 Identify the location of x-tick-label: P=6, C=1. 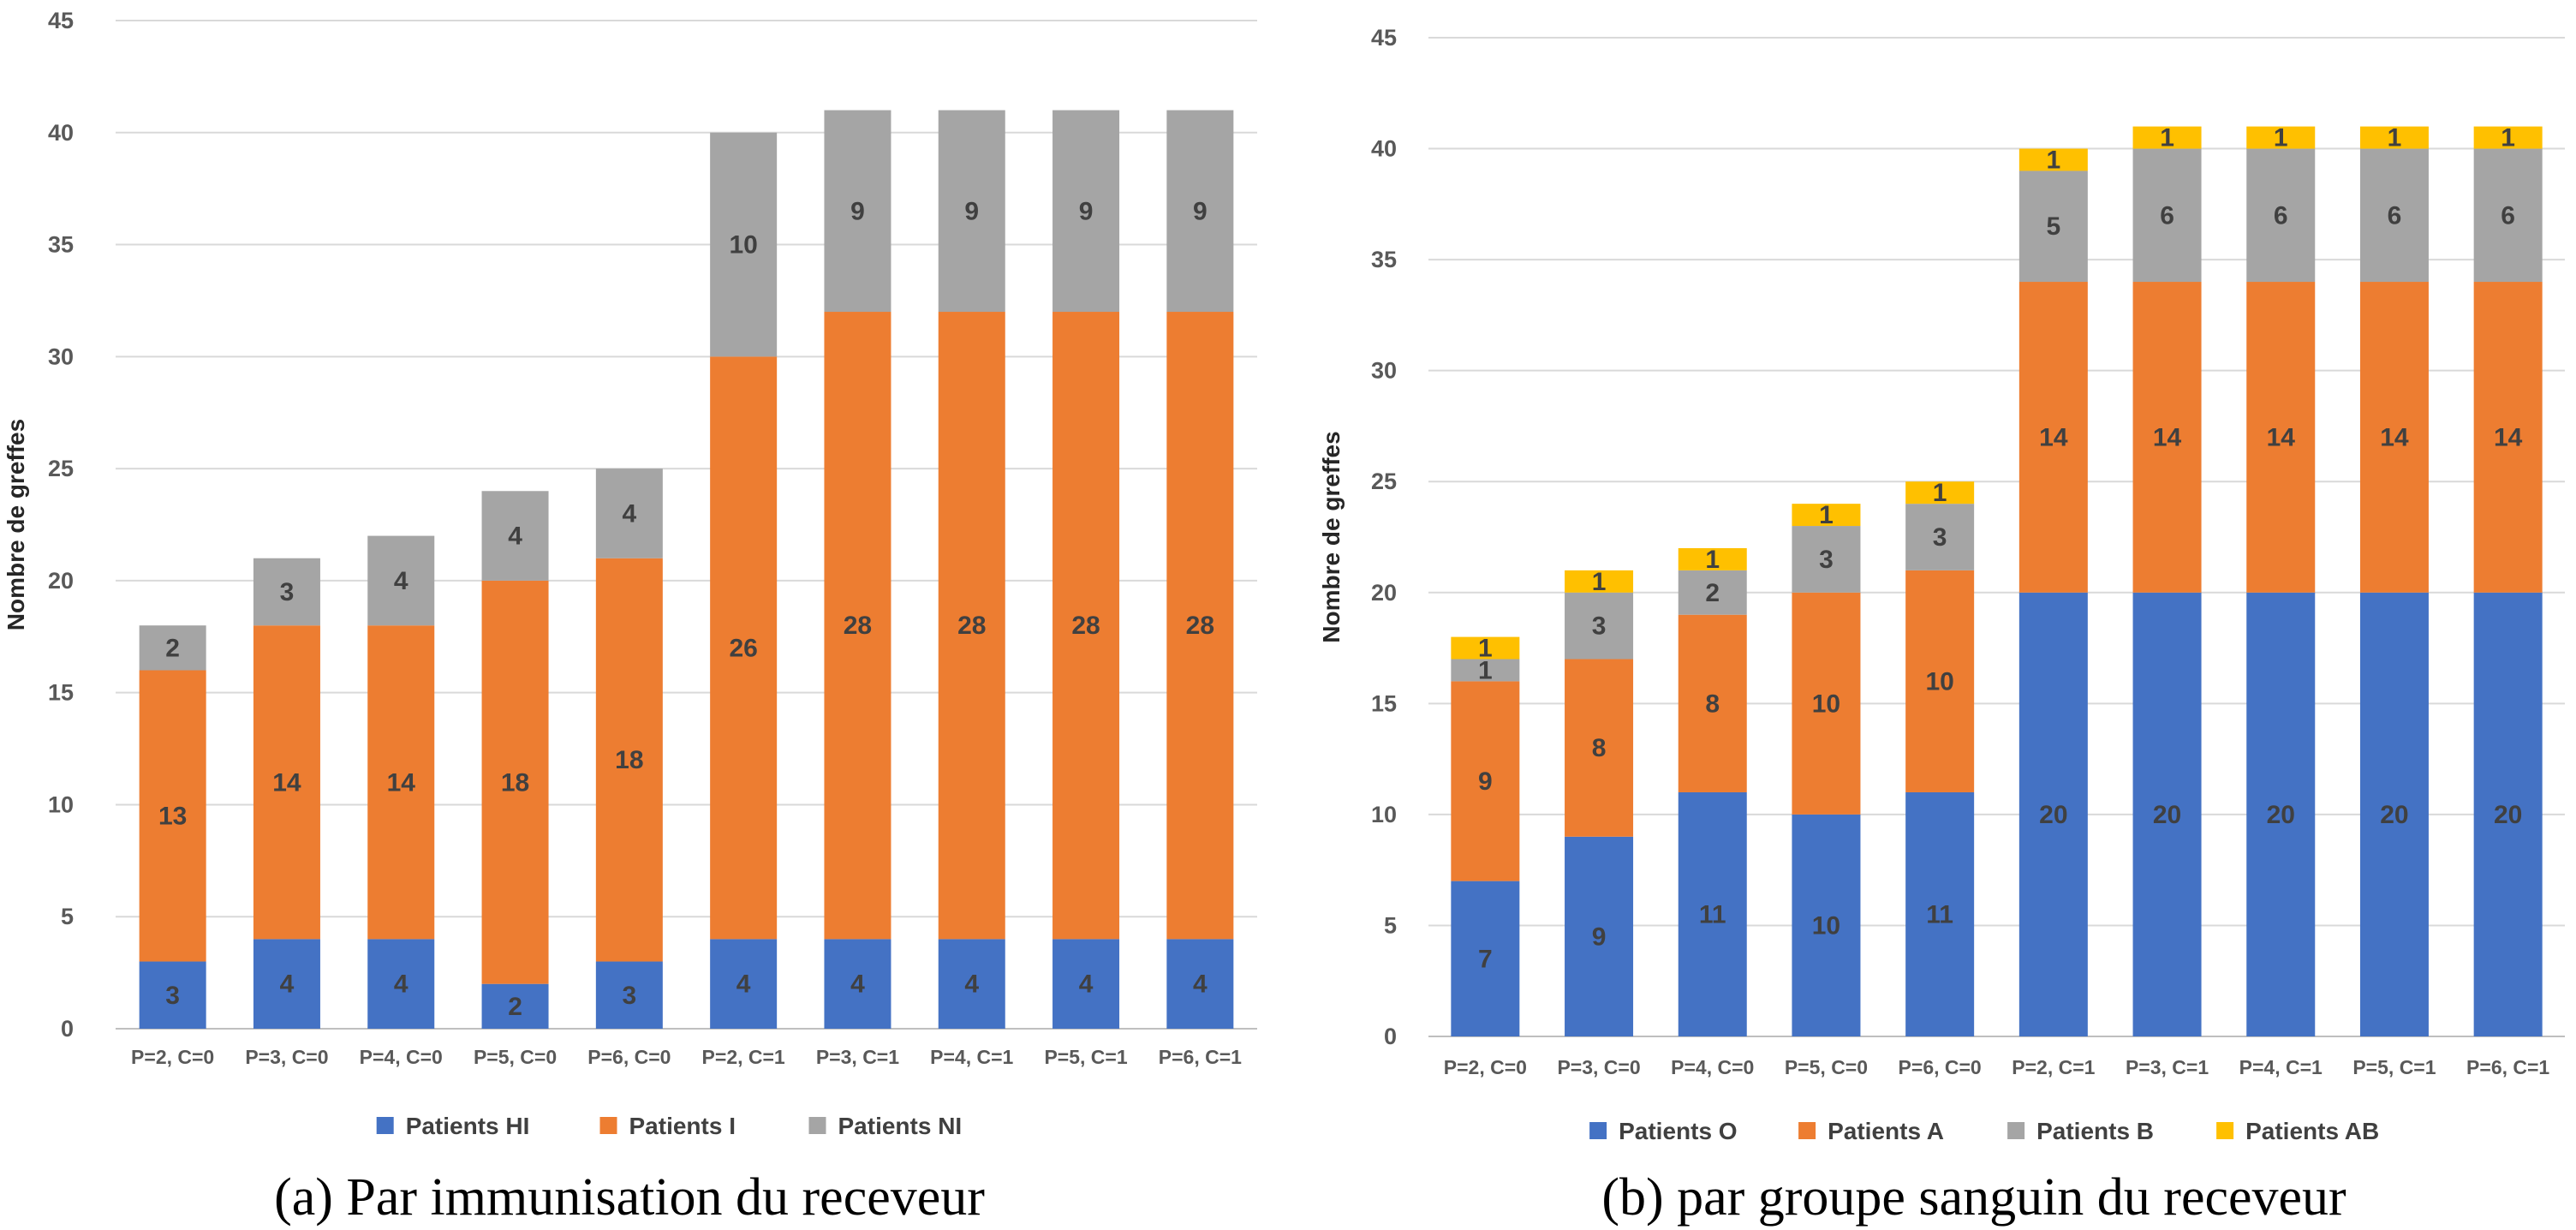
(2507, 1067).